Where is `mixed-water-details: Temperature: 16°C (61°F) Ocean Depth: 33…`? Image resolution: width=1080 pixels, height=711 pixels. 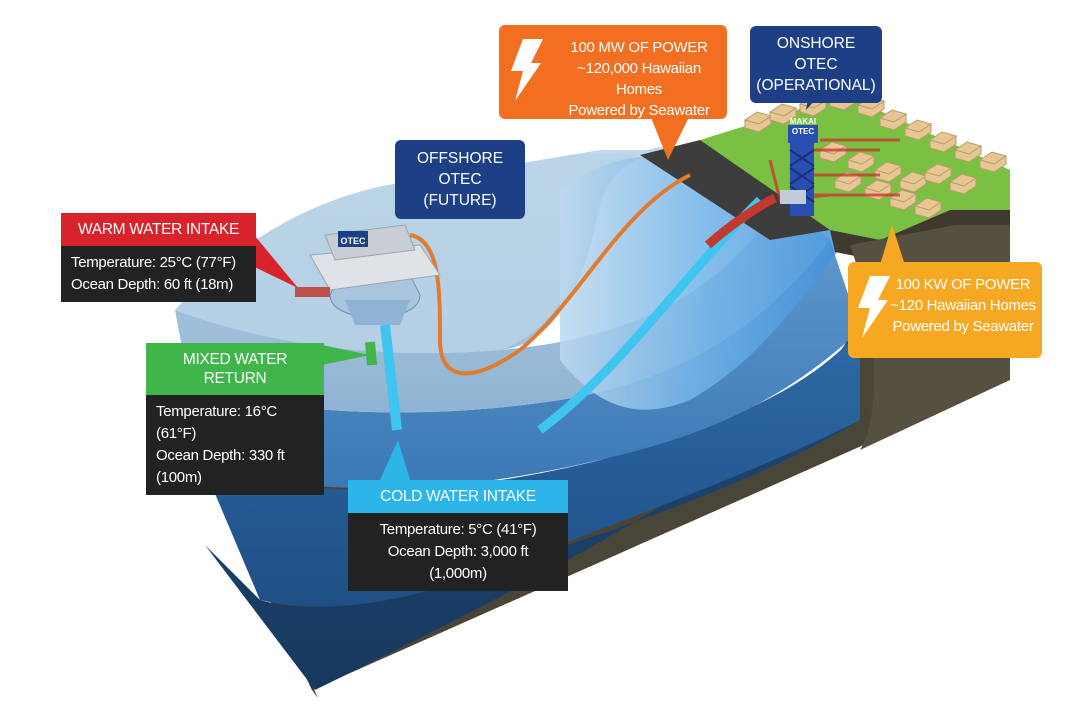 mixed-water-details: Temperature: 16°C (61°F) Ocean Depth: 33… is located at coordinates (235, 445).